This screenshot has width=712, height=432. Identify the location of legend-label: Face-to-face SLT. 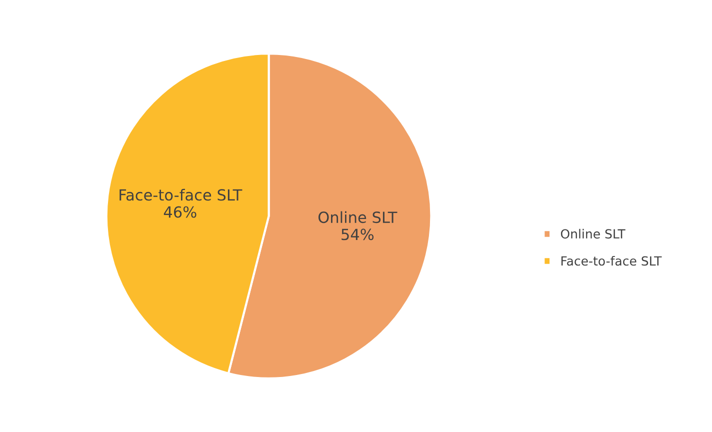
(611, 261).